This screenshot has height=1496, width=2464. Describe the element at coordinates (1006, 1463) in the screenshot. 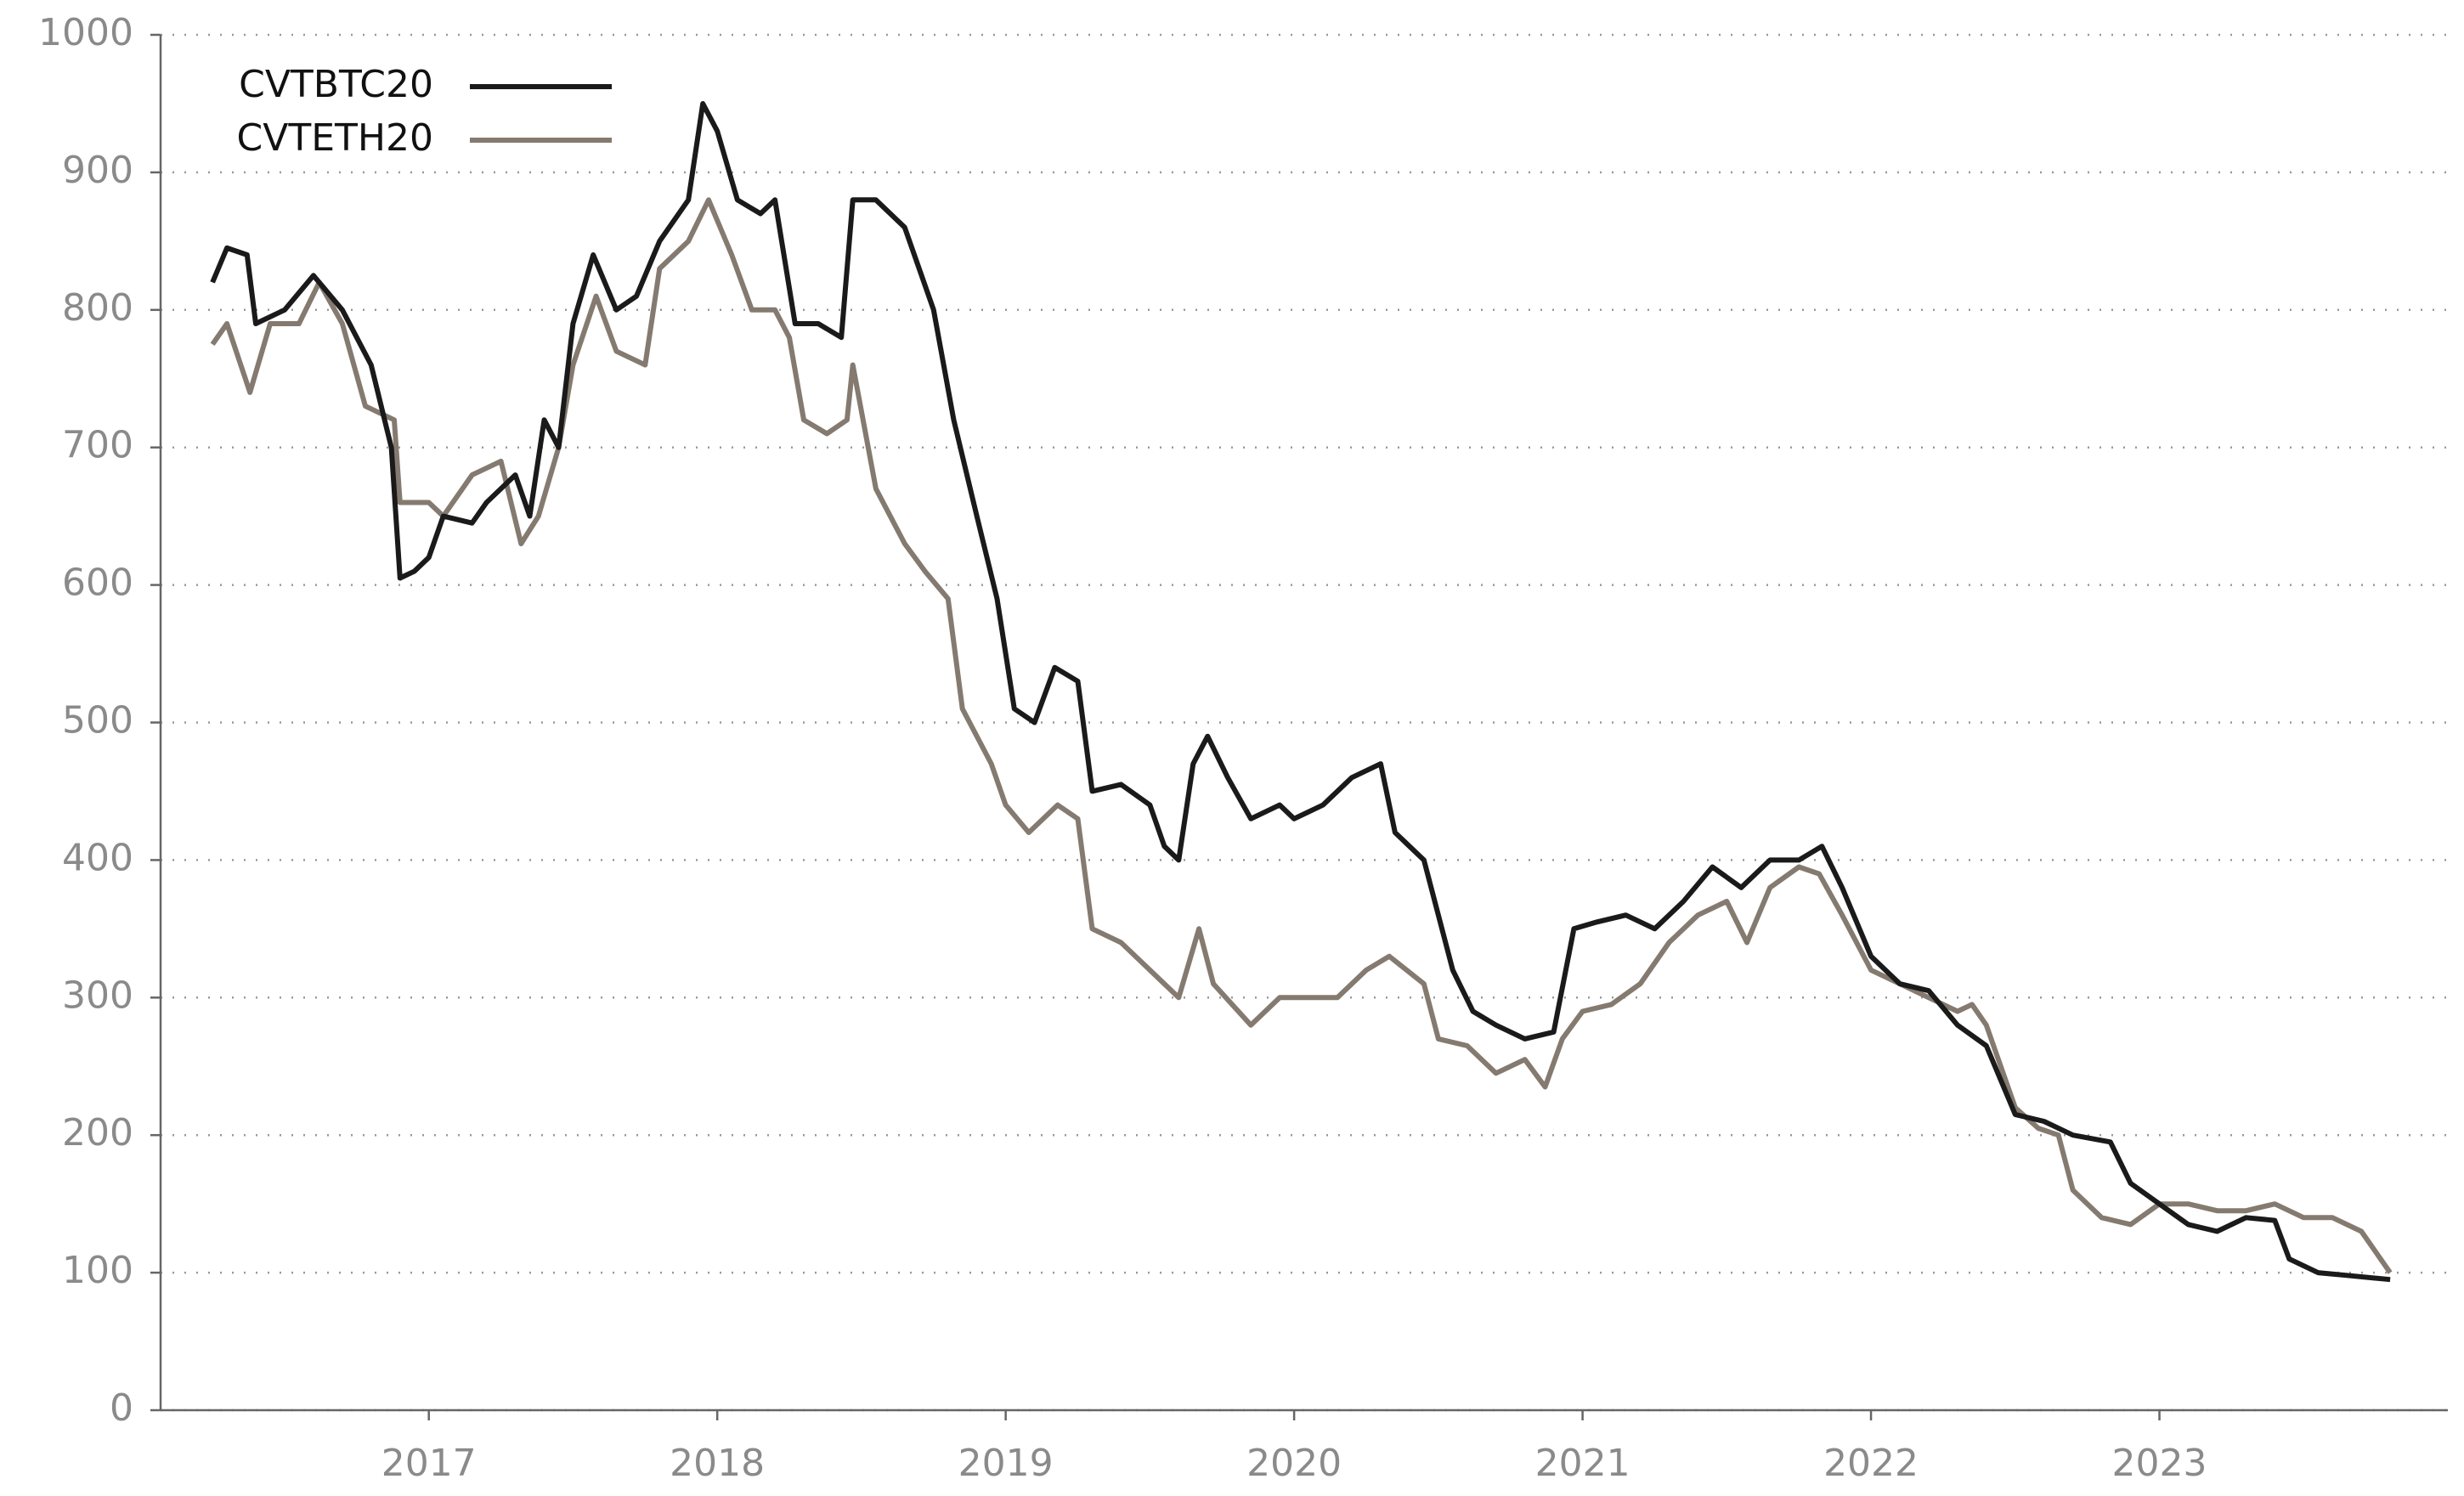

I see `x-tick-label: 2019` at that location.